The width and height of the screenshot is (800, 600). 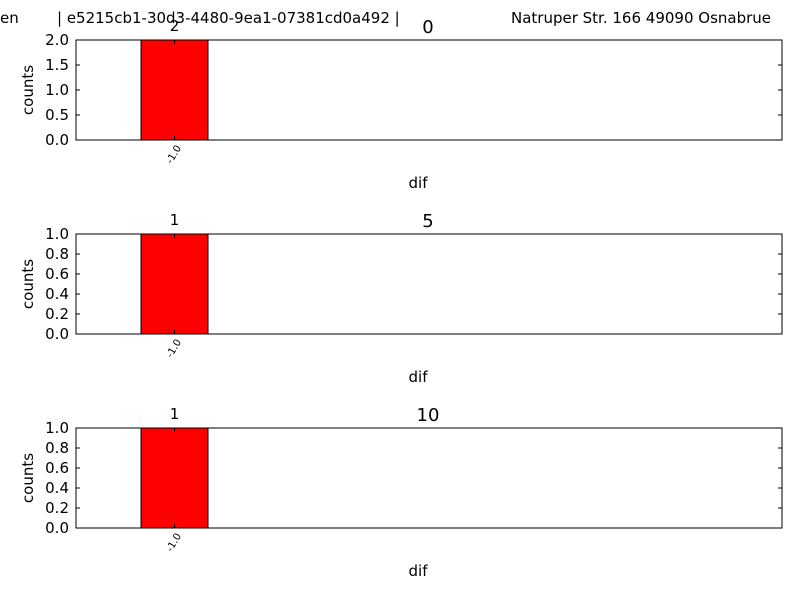 I want to click on chart-0-bar, so click(x=174, y=90).